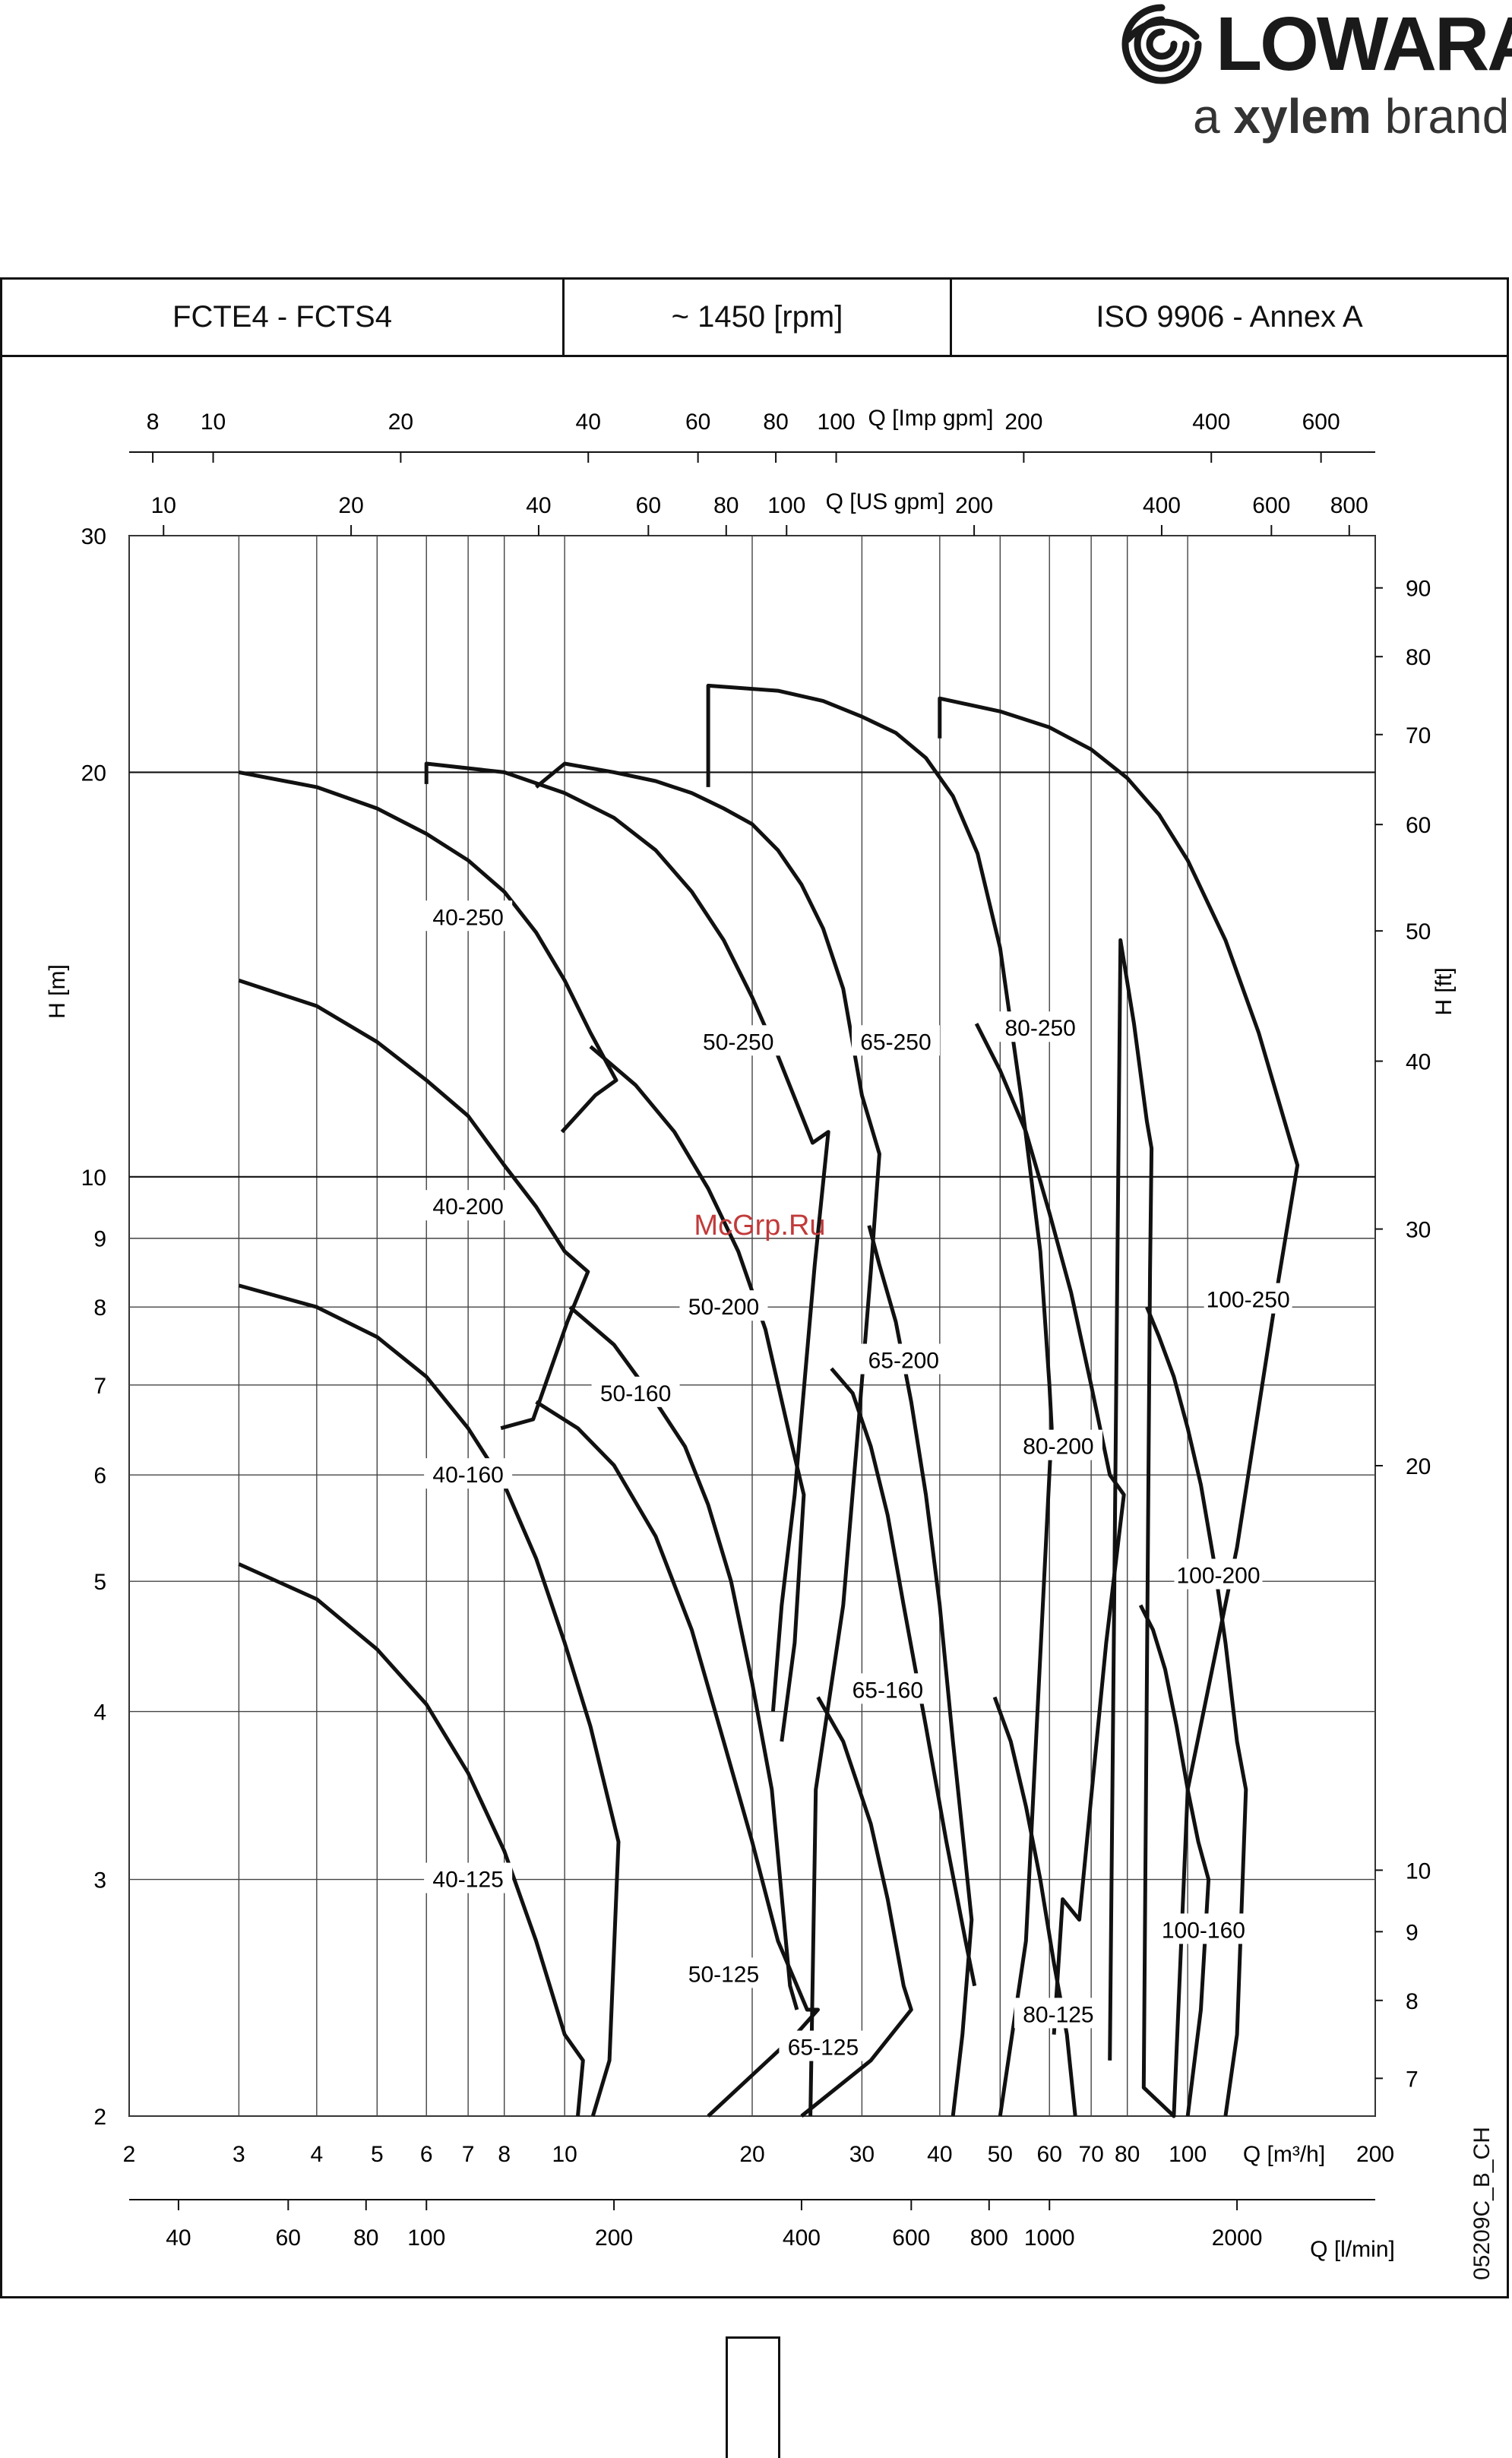  Describe the element at coordinates (1418, 1871) in the screenshot. I see `ft-tick-label: 10` at that location.